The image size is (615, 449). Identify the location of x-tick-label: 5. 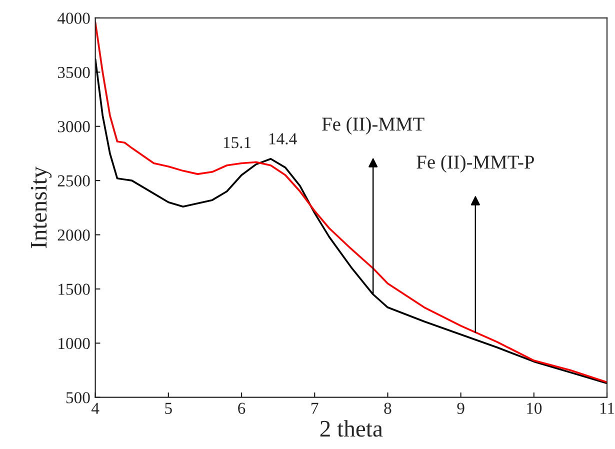
(168, 408).